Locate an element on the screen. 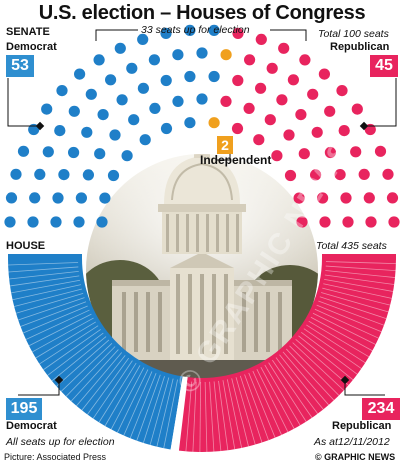 The height and width of the screenshot is (466, 404). senate-republican-count: 45 is located at coordinates (384, 66).